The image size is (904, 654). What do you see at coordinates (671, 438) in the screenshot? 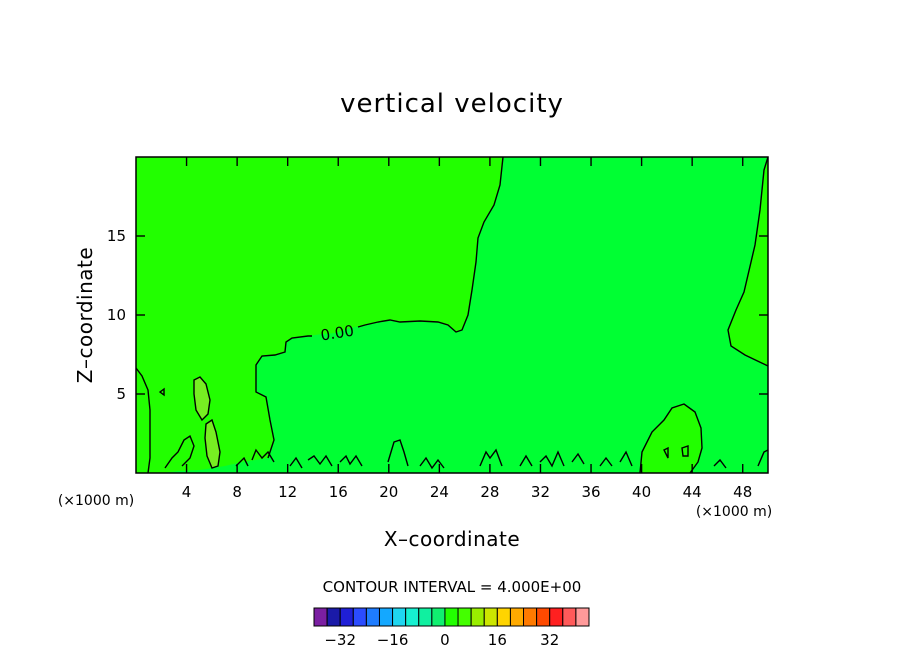
I see `zero-contour-lower-right` at bounding box center [671, 438].